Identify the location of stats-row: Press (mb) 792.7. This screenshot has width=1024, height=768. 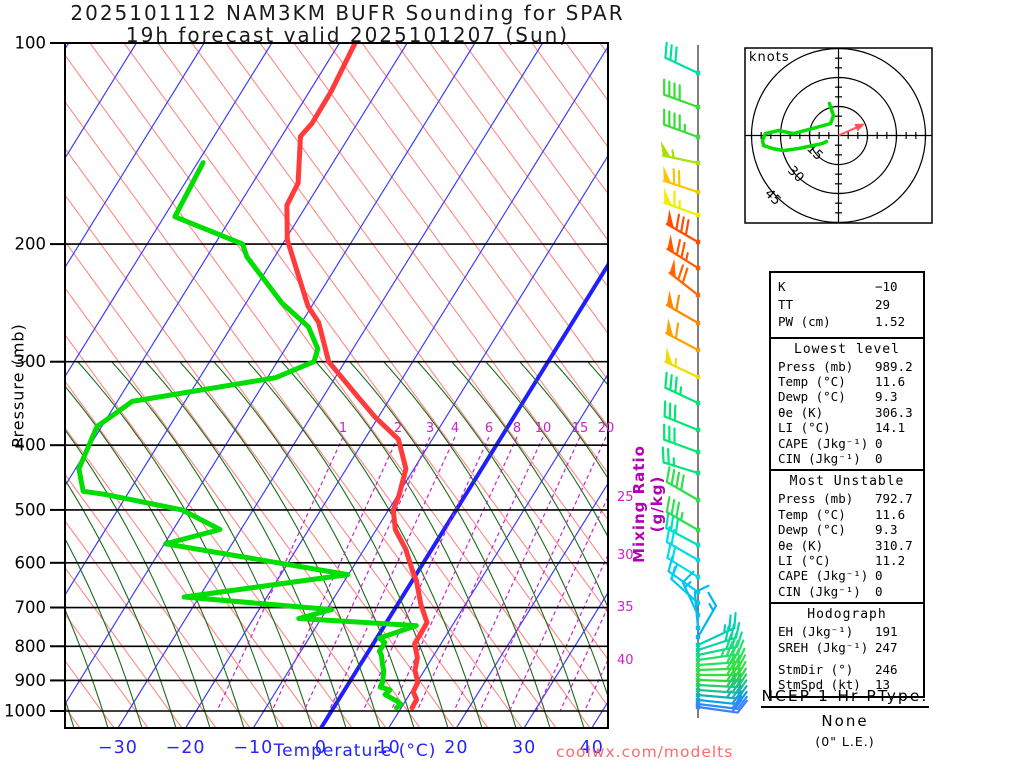
(847, 498).